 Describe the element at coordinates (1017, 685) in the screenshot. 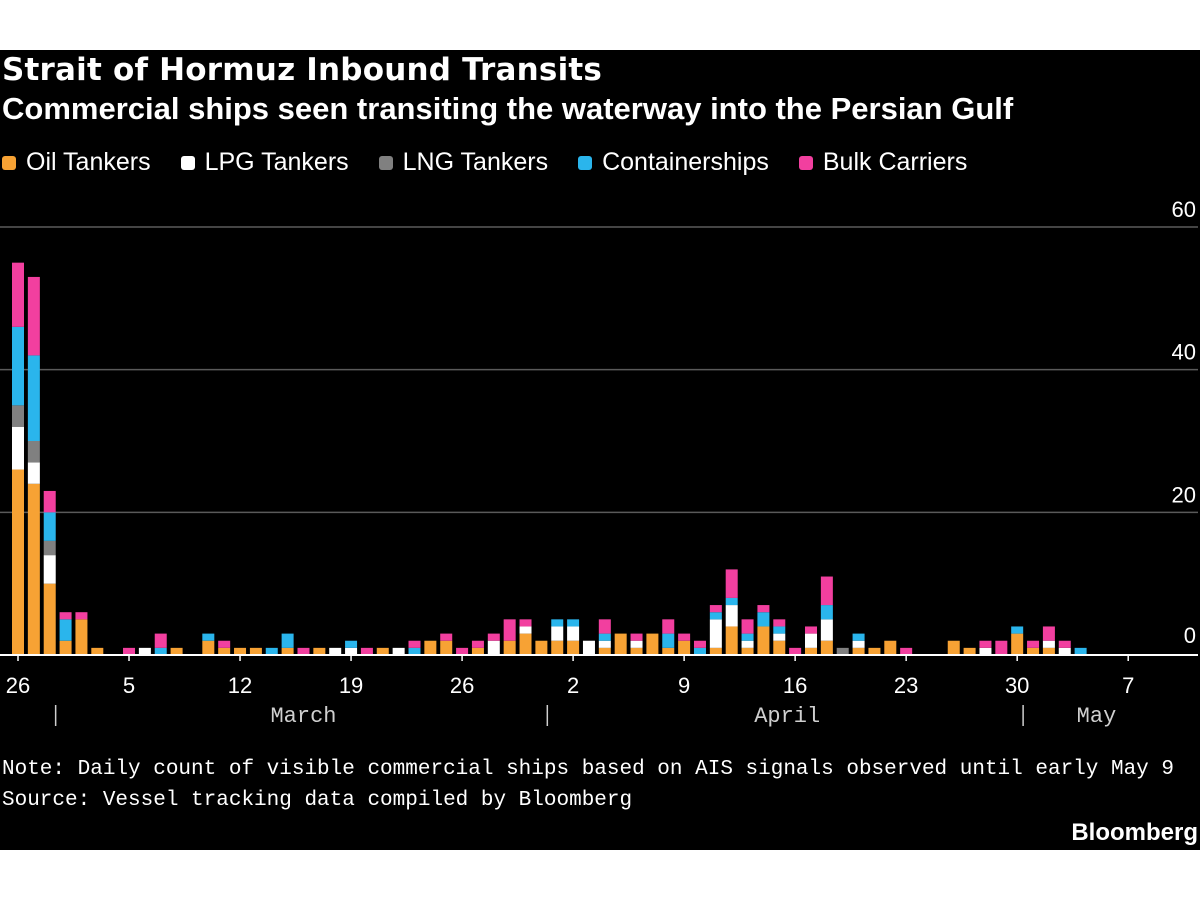

I see `x-tick-label: 30` at that location.